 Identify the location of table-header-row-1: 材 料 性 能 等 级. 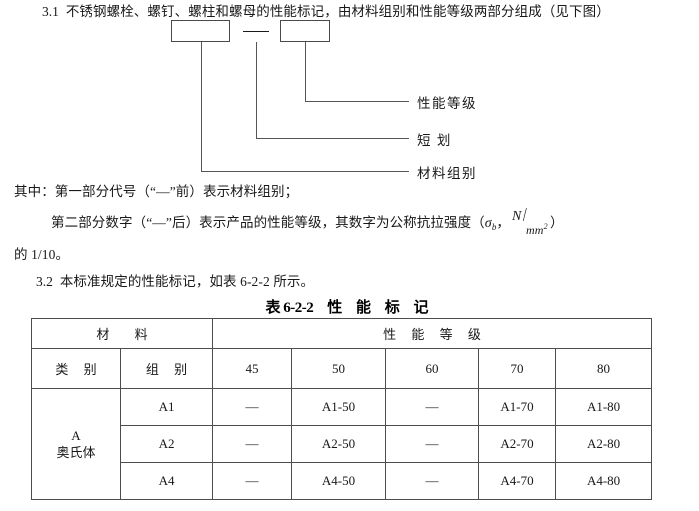
(341, 333).